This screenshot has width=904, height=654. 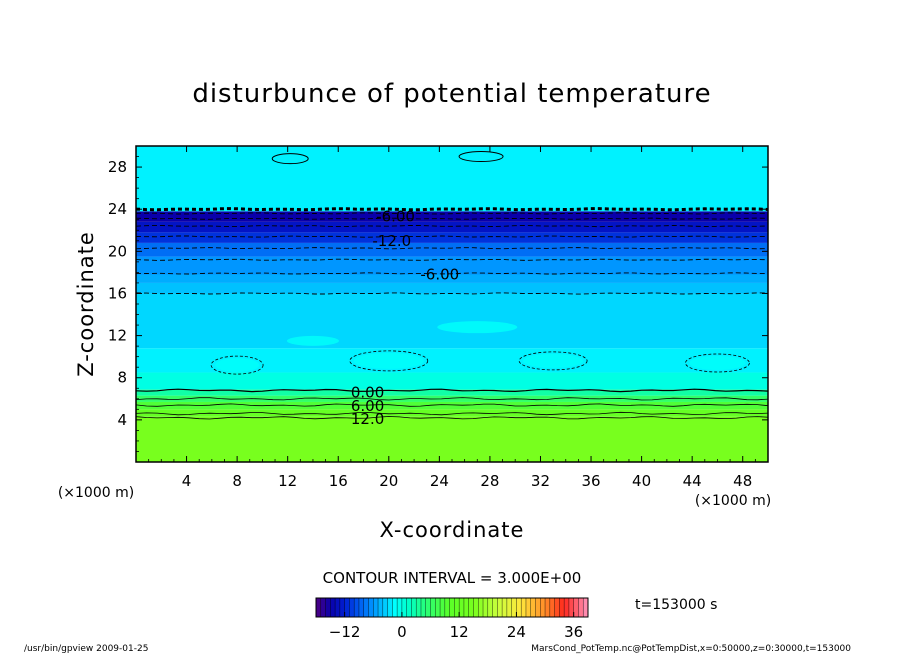 I want to click on x-tick-label: 44, so click(x=692, y=481).